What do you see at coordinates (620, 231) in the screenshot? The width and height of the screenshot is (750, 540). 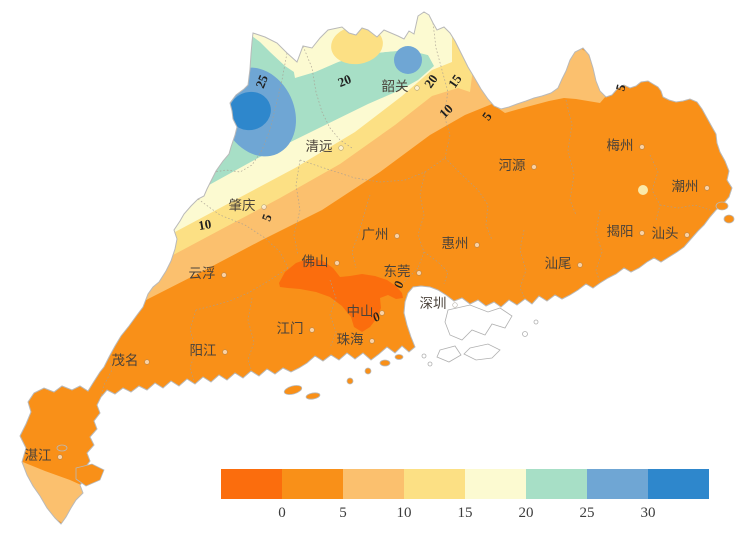 I see `region-label: 揭阳` at bounding box center [620, 231].